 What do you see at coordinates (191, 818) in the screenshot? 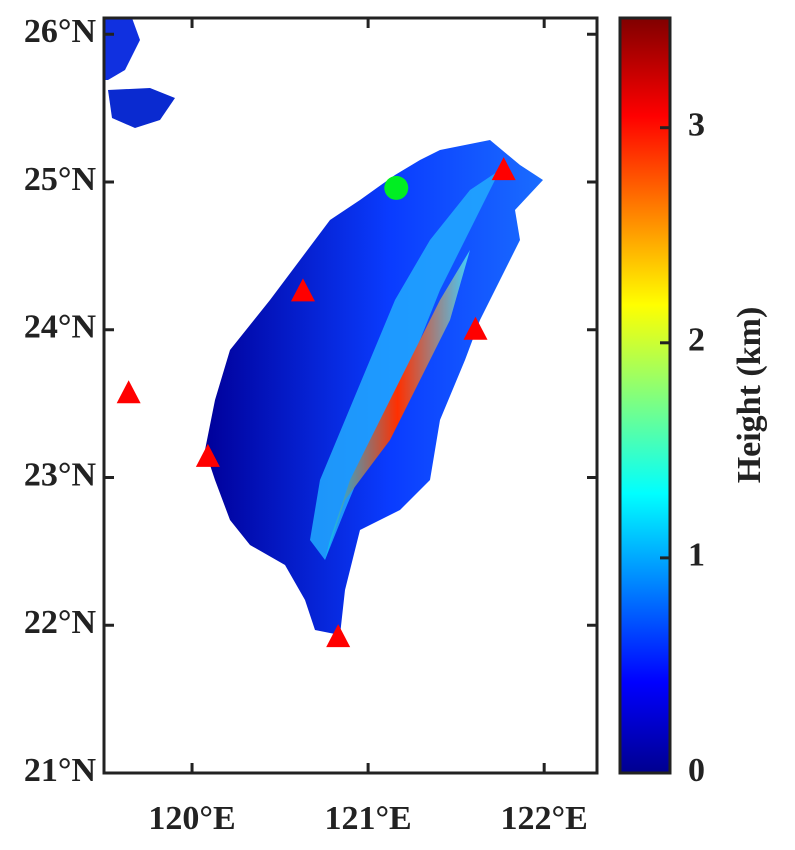
I see `x-tick-label: 120°E` at bounding box center [191, 818].